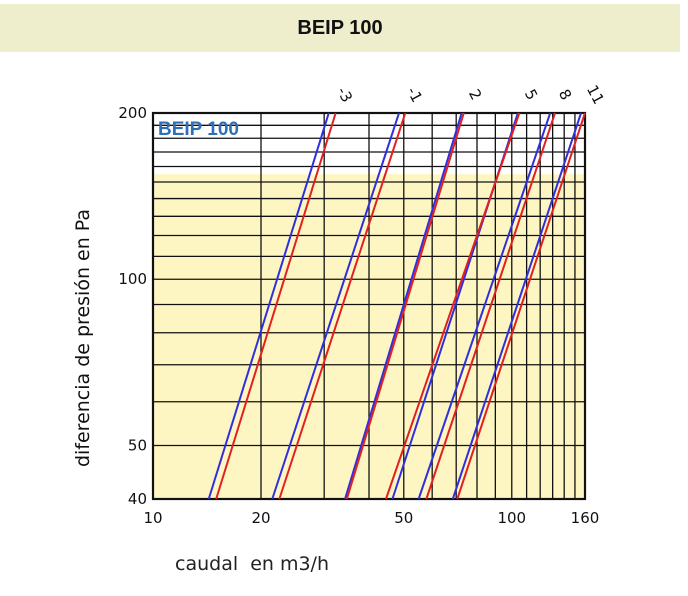  I want to click on series-label: -3, so click(344, 95).